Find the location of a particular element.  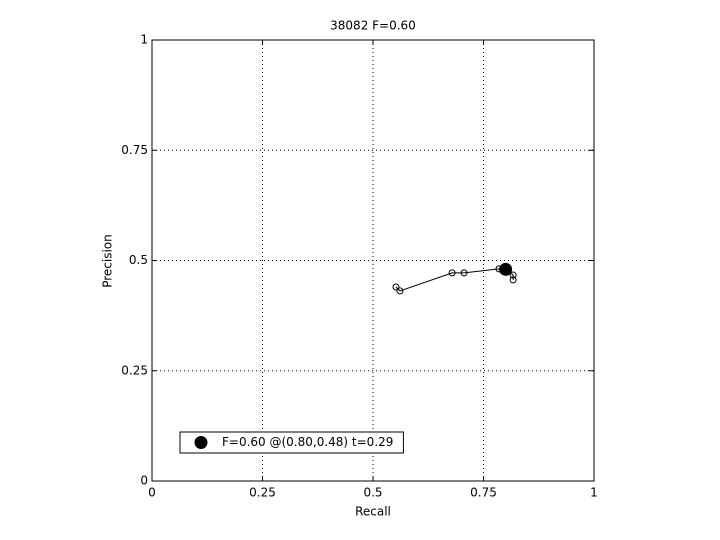

series-line is located at coordinates (454, 280).